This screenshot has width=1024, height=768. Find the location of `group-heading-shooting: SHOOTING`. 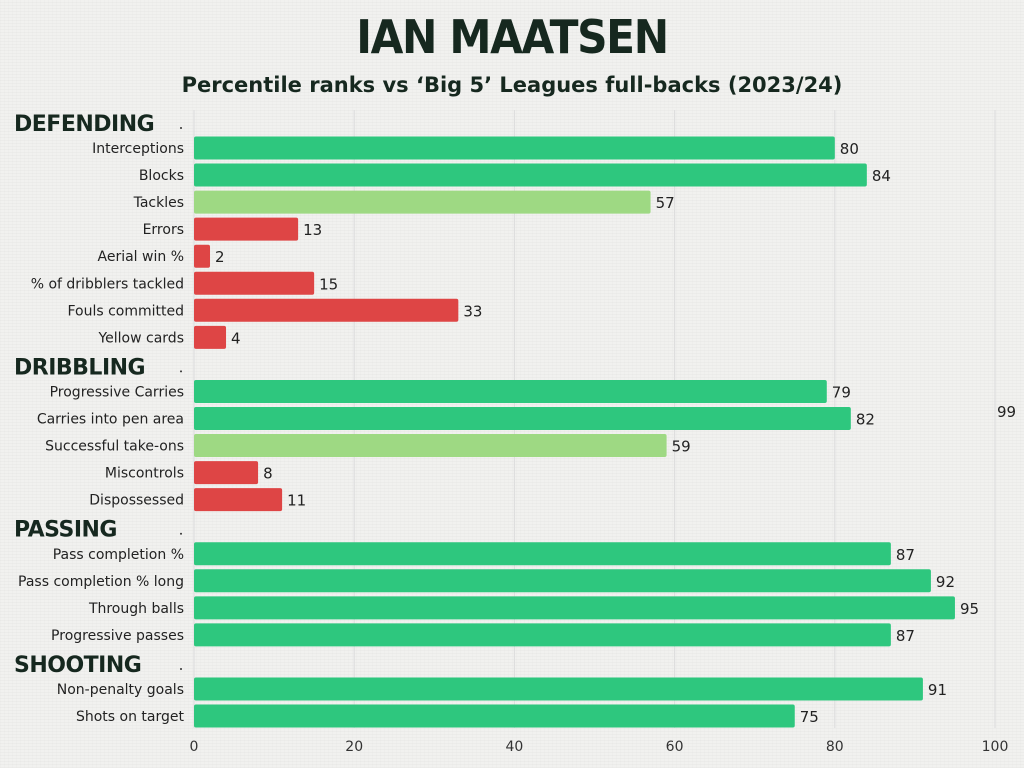

group-heading-shooting: SHOOTING is located at coordinates (77, 665).